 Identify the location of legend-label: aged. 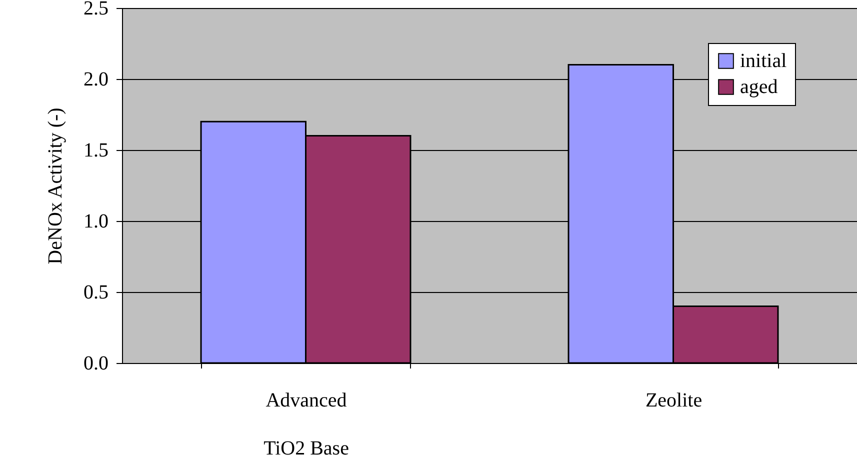
(759, 87).